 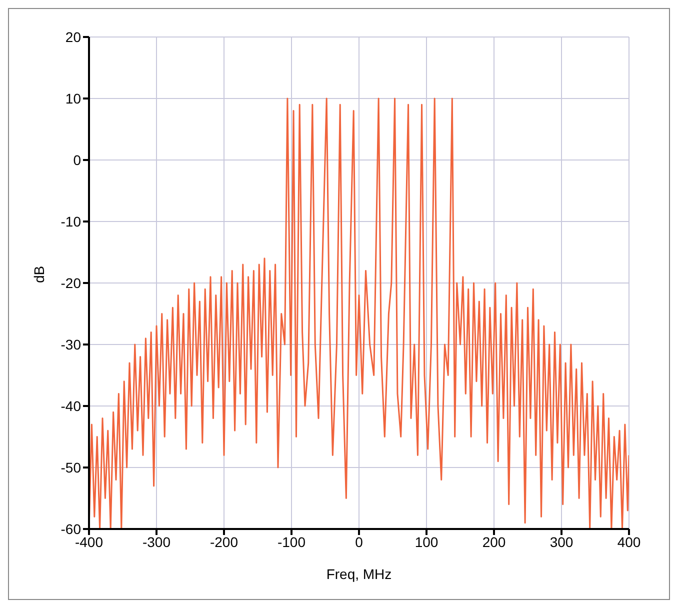 I want to click on x-tick-label: 200, so click(x=494, y=542).